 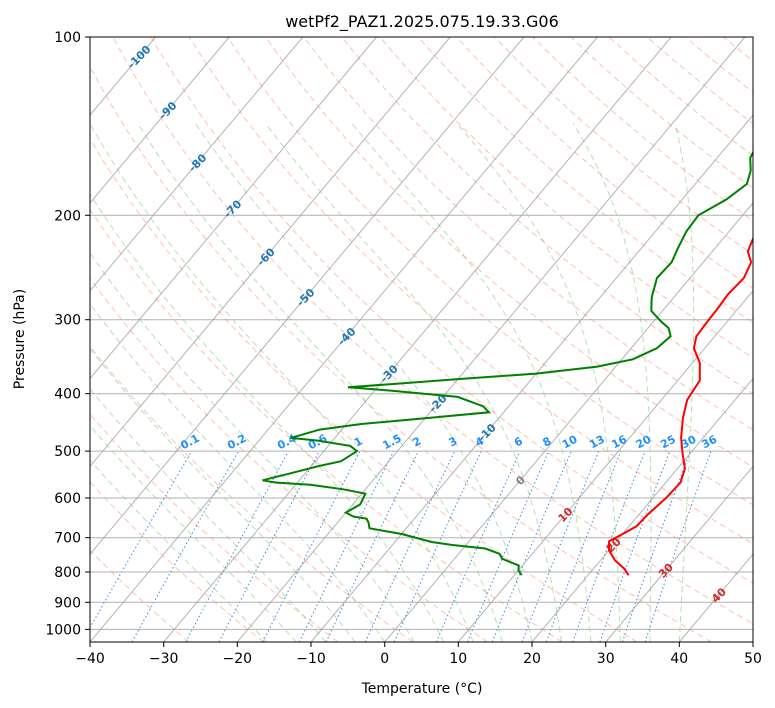 I want to click on mixing-ratio-label: 10, so click(x=570, y=442).